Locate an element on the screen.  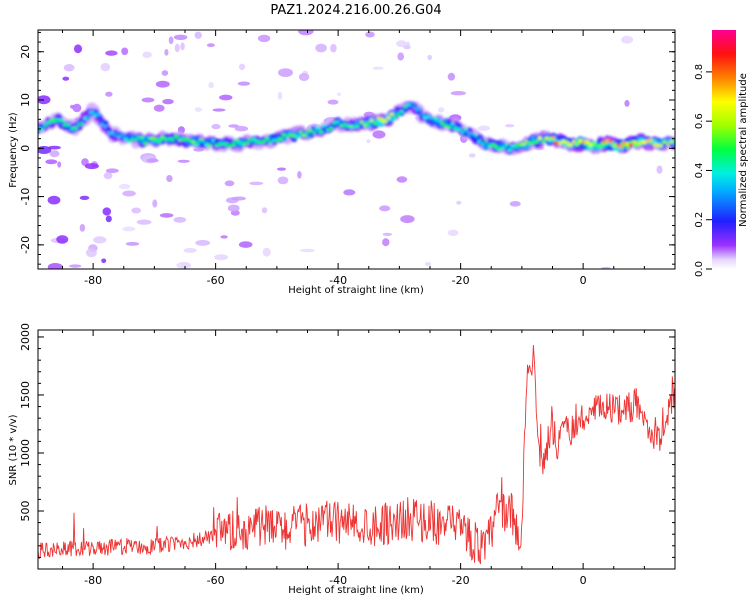
y-tick-label: 10 is located at coordinates (25, 100).